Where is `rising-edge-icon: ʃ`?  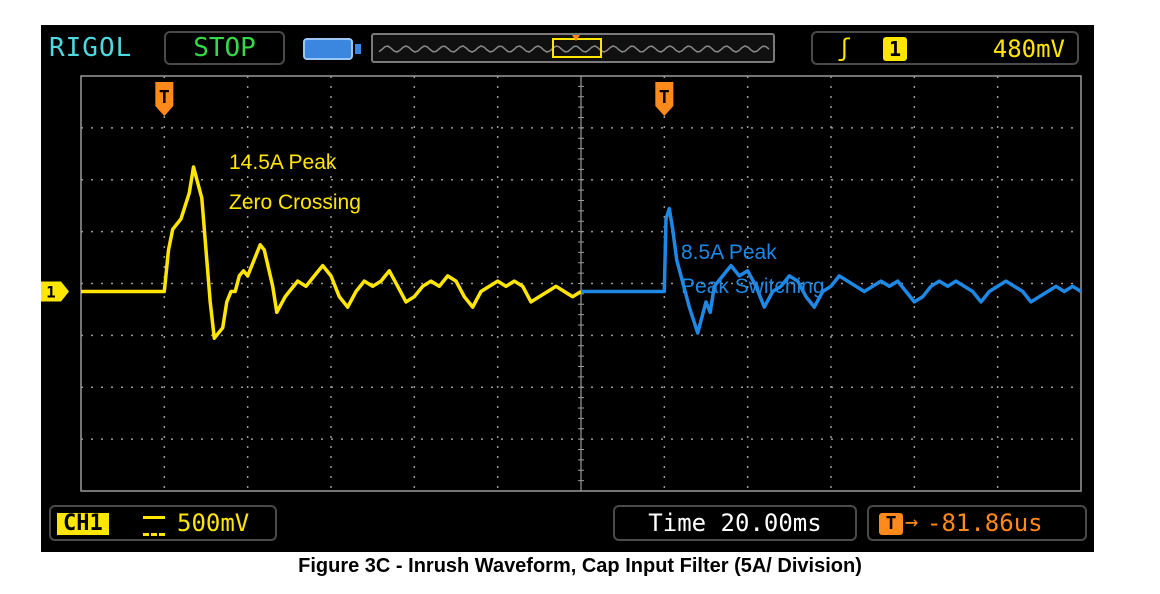 rising-edge-icon: ʃ is located at coordinates (844, 48).